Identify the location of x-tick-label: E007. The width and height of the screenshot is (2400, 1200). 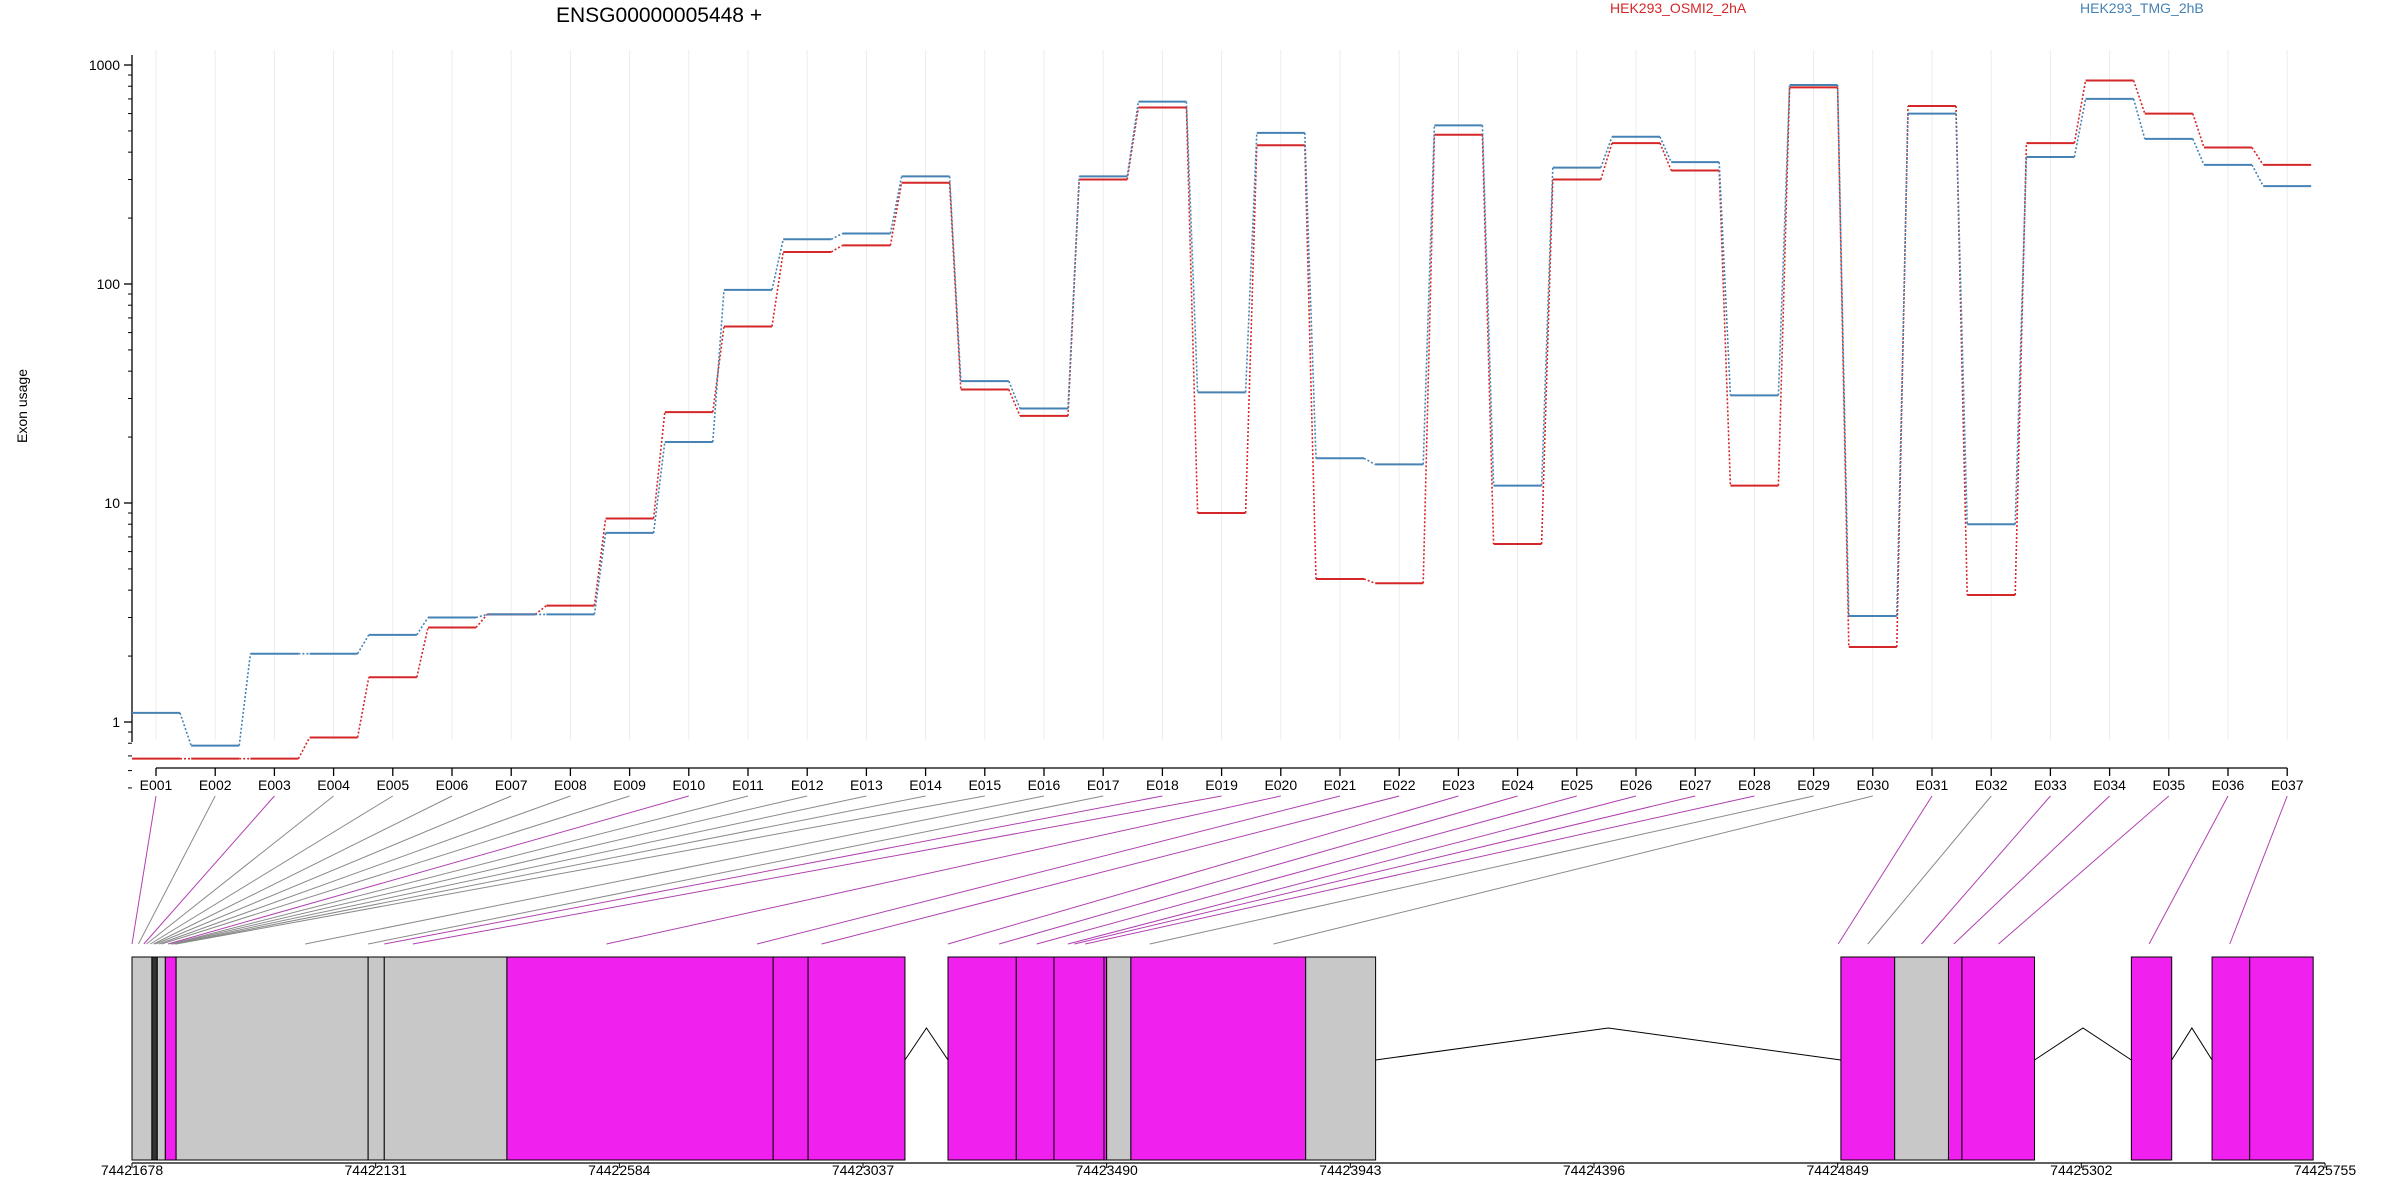
(511, 785).